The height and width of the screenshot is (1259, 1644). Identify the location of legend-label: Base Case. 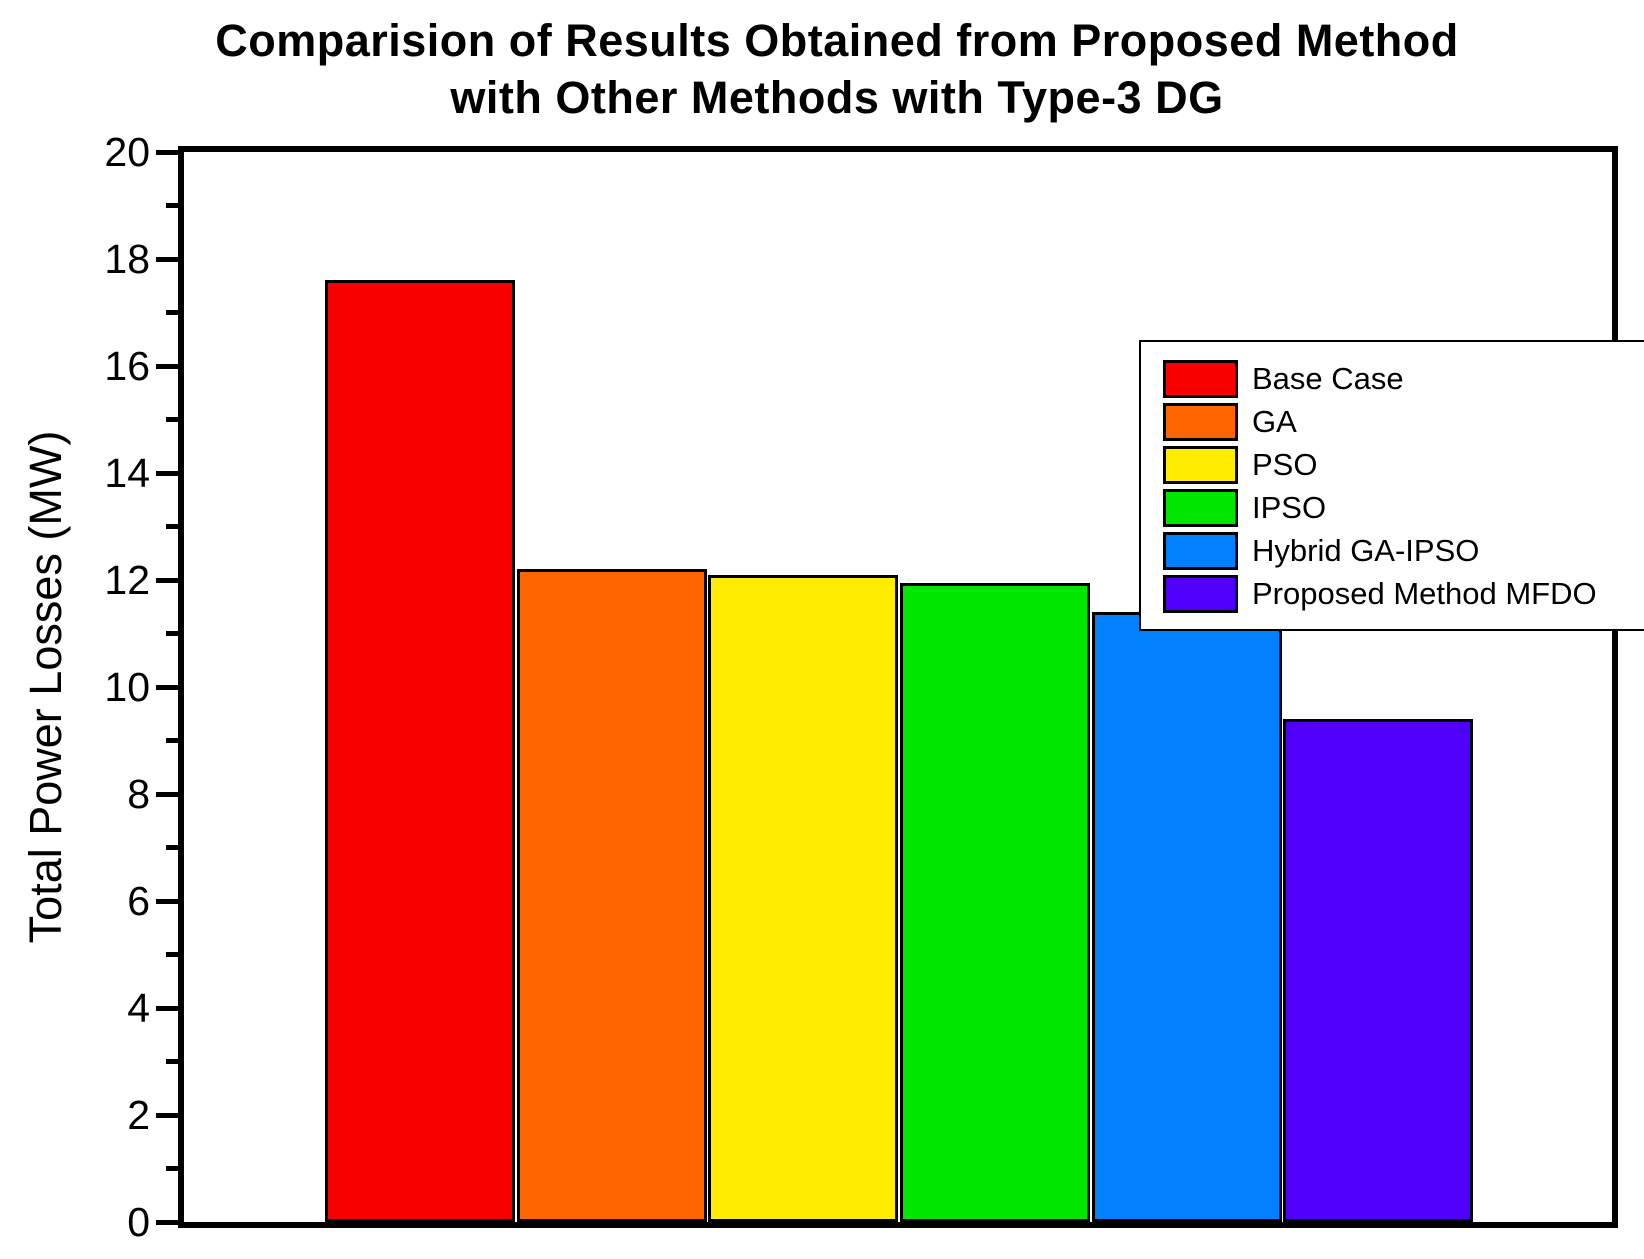
(1328, 378).